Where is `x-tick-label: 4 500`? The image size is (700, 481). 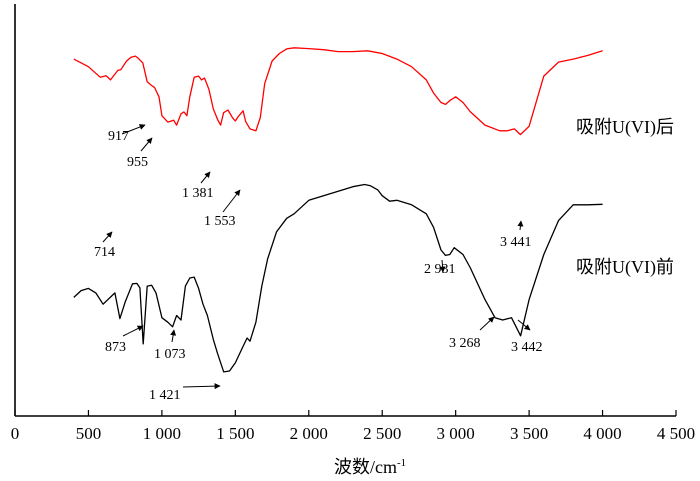 x-tick-label: 4 500 is located at coordinates (676, 433).